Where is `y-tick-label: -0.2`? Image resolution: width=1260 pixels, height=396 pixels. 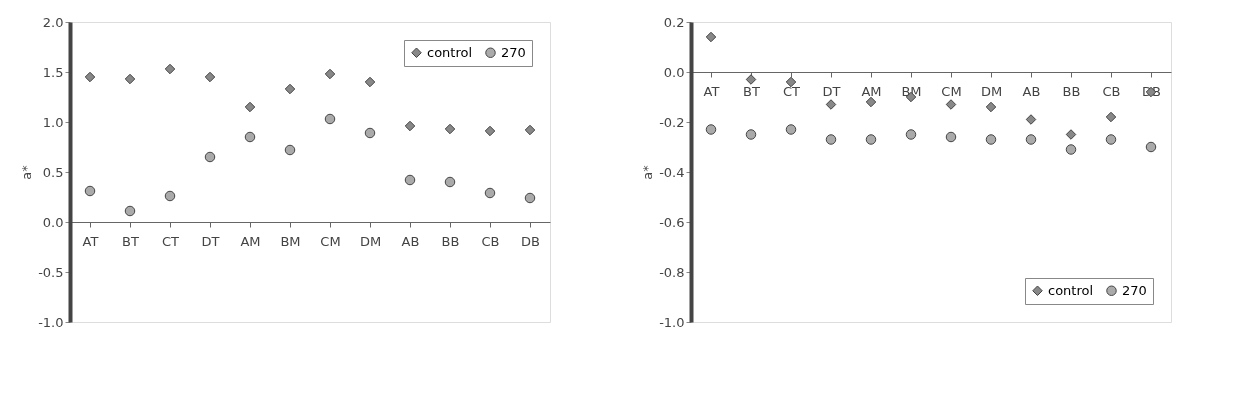
y-tick-label: -0.2 is located at coordinates (672, 122).